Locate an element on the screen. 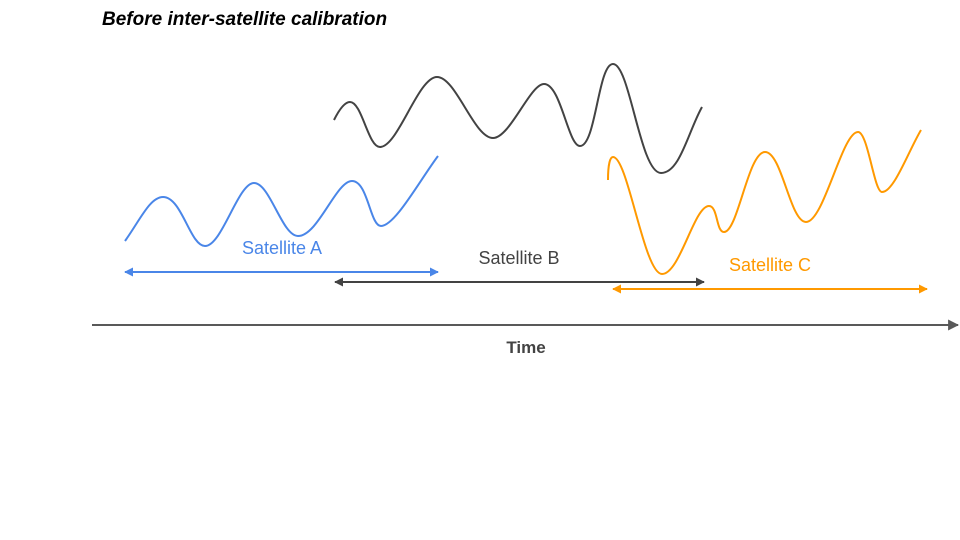 This screenshot has height=540, width=960. time-axis-label: Time is located at coordinates (525, 347).